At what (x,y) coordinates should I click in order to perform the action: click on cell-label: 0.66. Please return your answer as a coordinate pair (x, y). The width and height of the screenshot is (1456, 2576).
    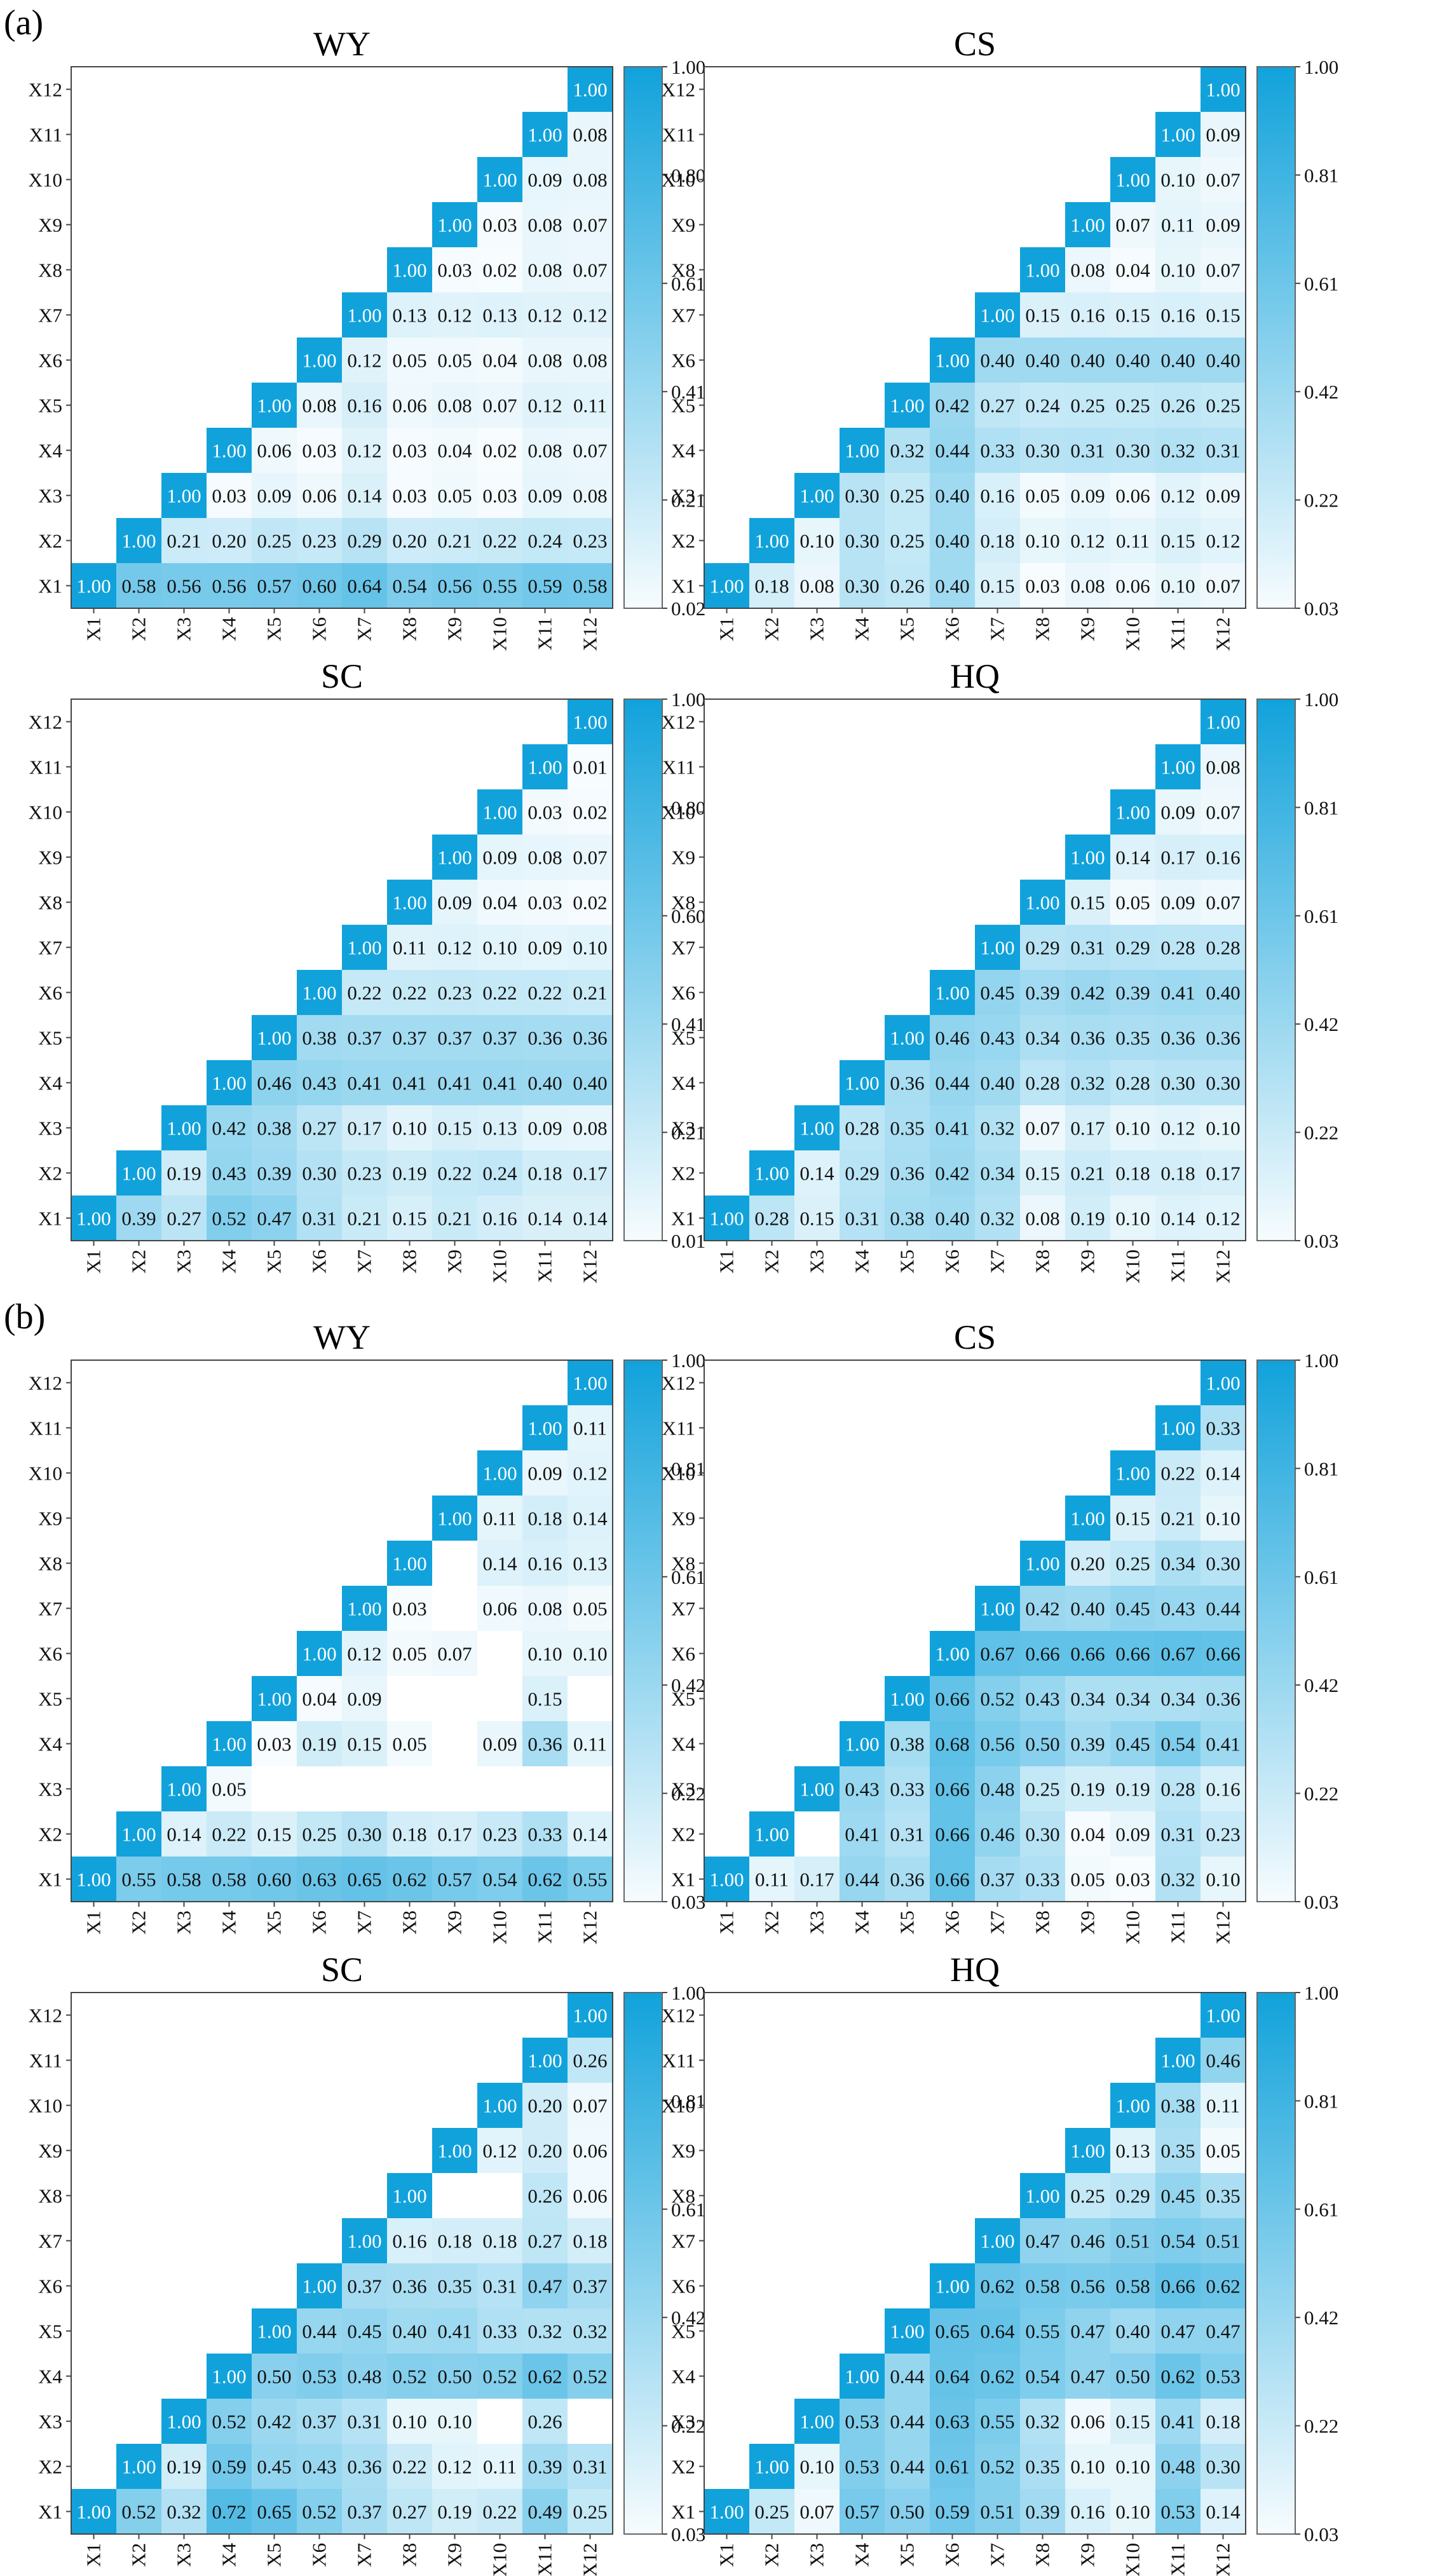
    Looking at the image, I should click on (952, 1834).